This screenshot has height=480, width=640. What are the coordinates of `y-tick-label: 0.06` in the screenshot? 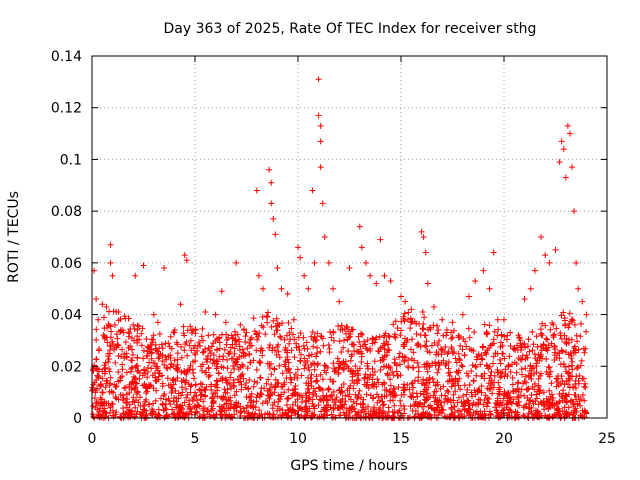 It's located at (66, 264).